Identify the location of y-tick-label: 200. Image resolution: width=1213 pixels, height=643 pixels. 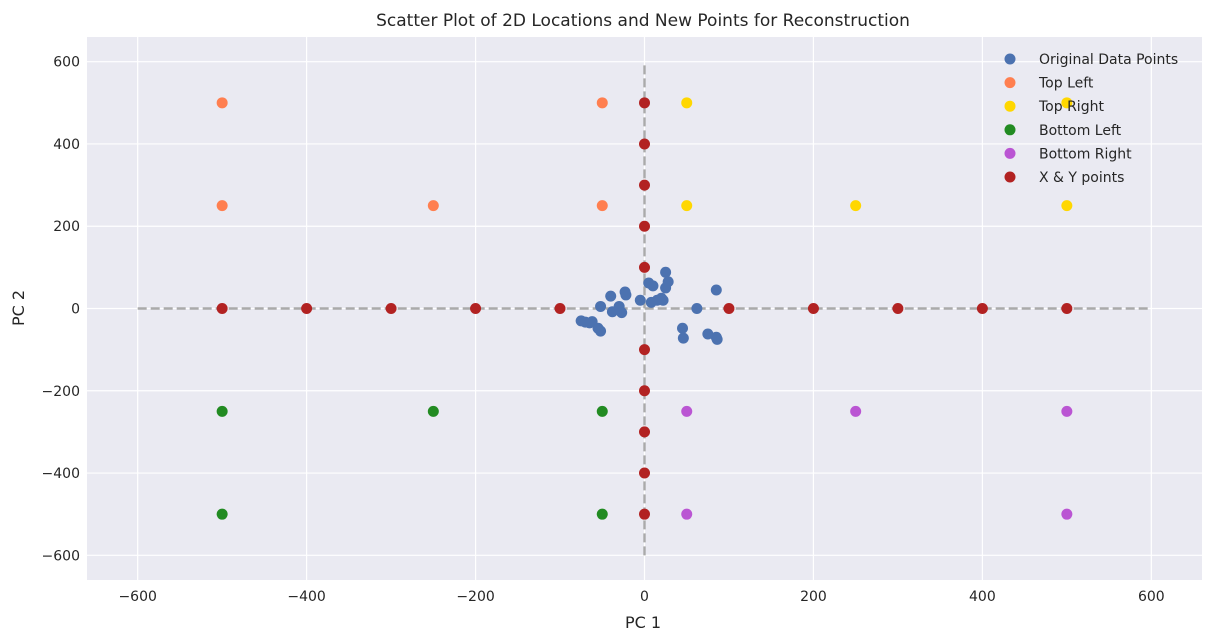
(66, 227).